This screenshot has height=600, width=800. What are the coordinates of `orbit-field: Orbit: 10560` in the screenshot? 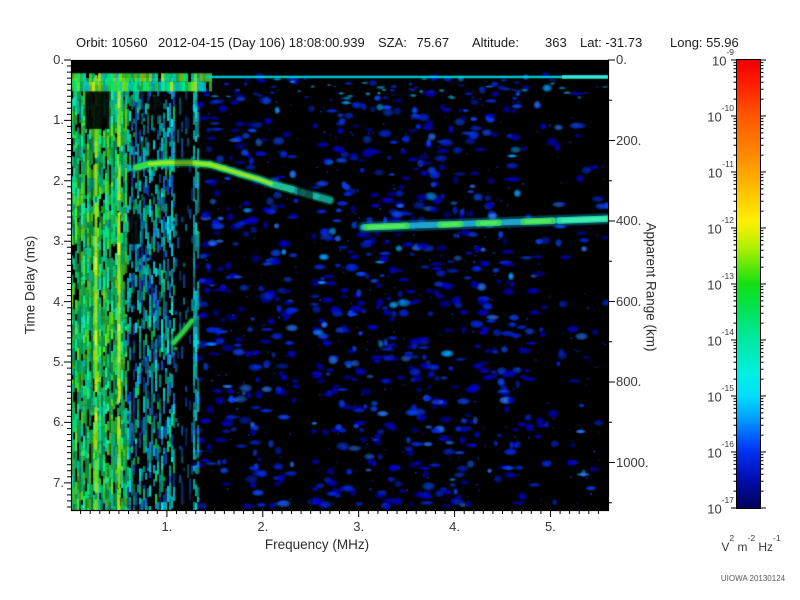 It's located at (112, 42).